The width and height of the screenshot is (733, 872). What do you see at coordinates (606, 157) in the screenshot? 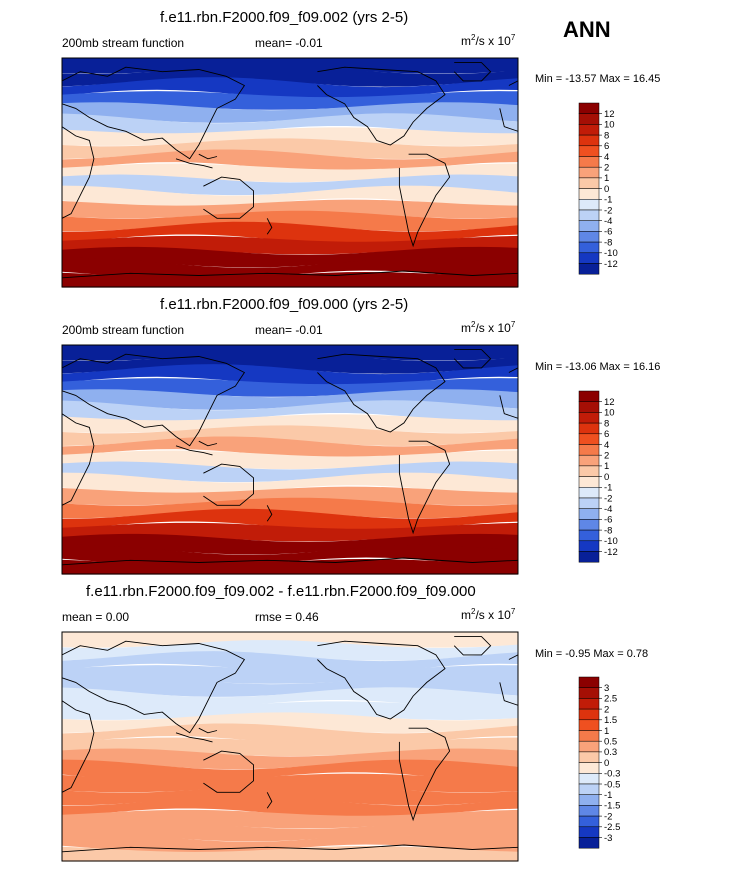
I see `colorbar-tick-label: 4` at bounding box center [606, 157].